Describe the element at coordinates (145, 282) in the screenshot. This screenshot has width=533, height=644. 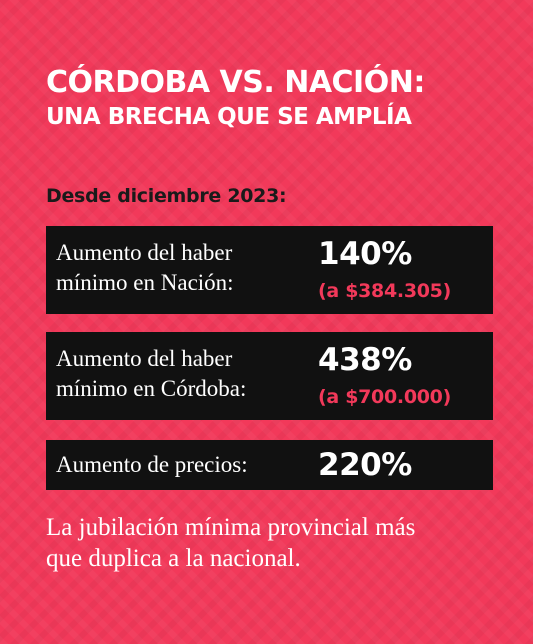
I see `card-label-line-2: mínimo en Nación:` at that location.